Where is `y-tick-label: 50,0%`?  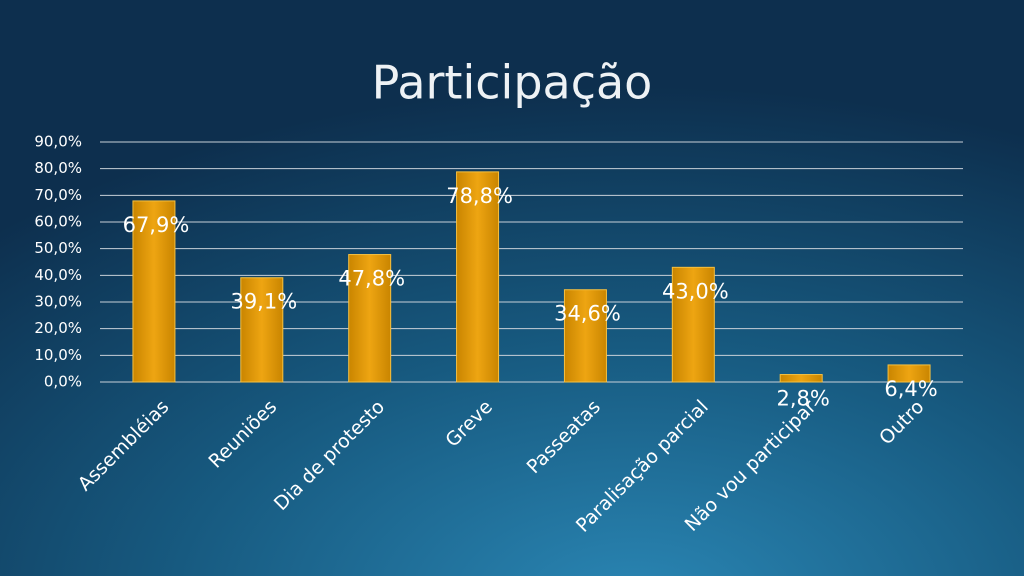
y-tick-label: 50,0% is located at coordinates (58, 248).